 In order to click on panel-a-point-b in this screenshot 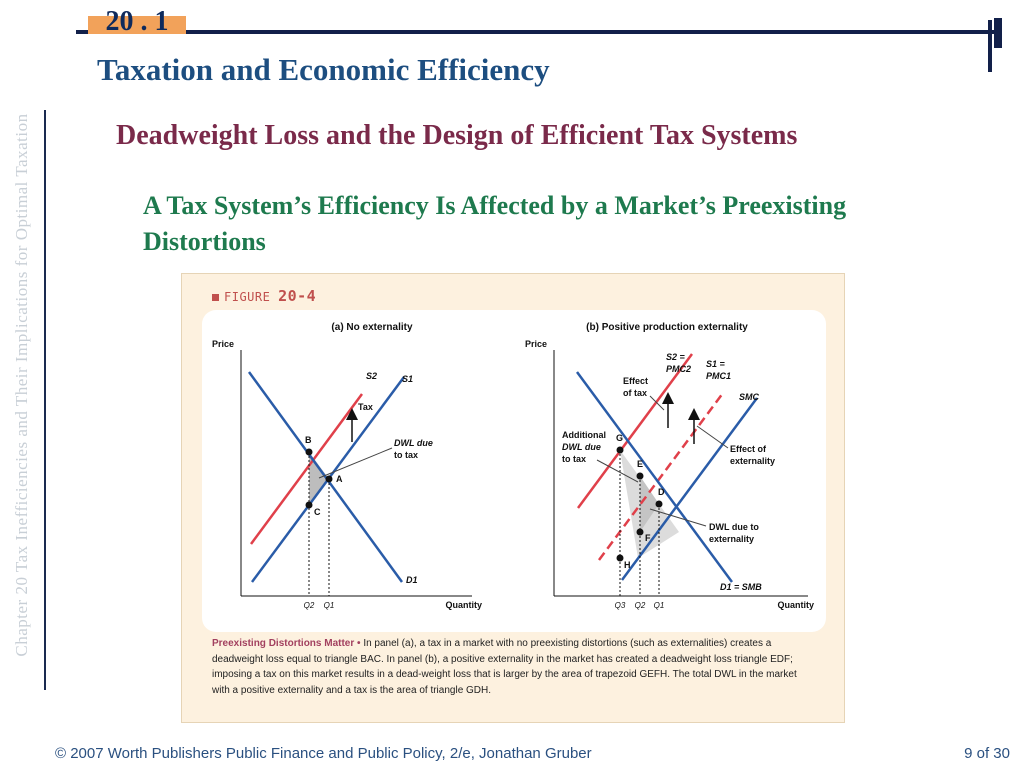, I will do `click(309, 452)`.